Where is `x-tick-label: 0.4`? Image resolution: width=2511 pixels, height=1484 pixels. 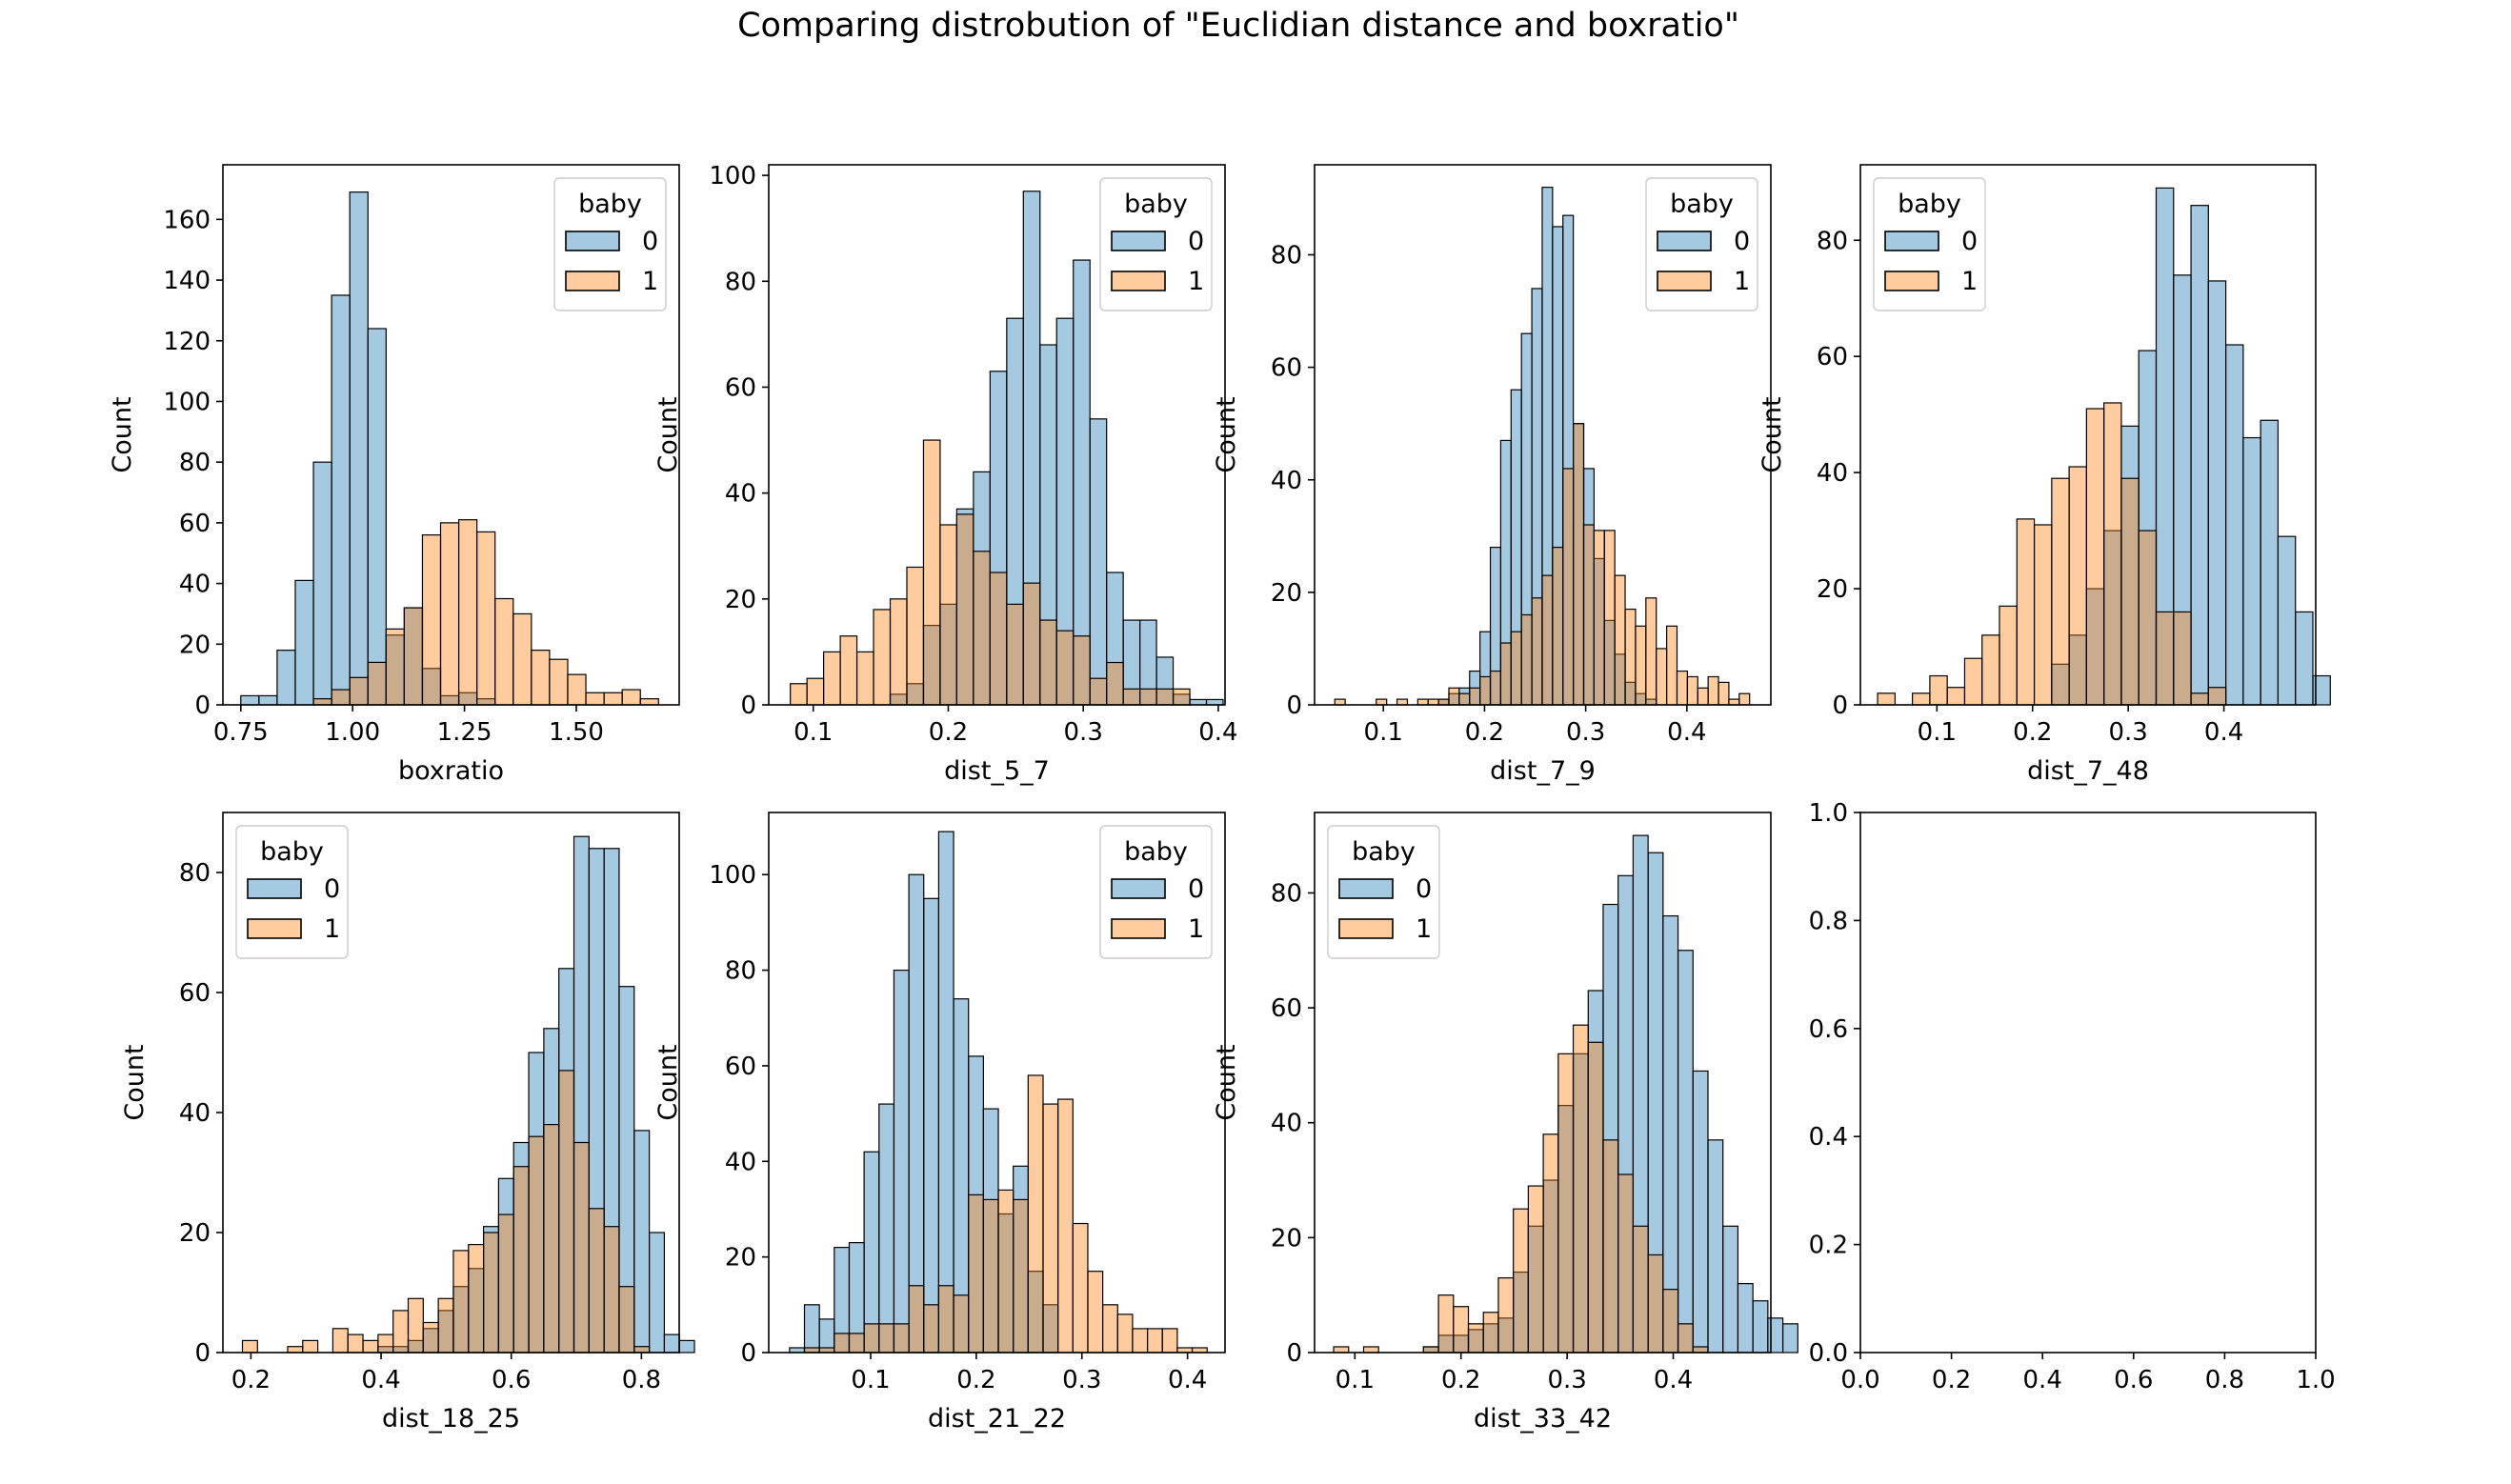
x-tick-label: 0.4 is located at coordinates (2042, 1380).